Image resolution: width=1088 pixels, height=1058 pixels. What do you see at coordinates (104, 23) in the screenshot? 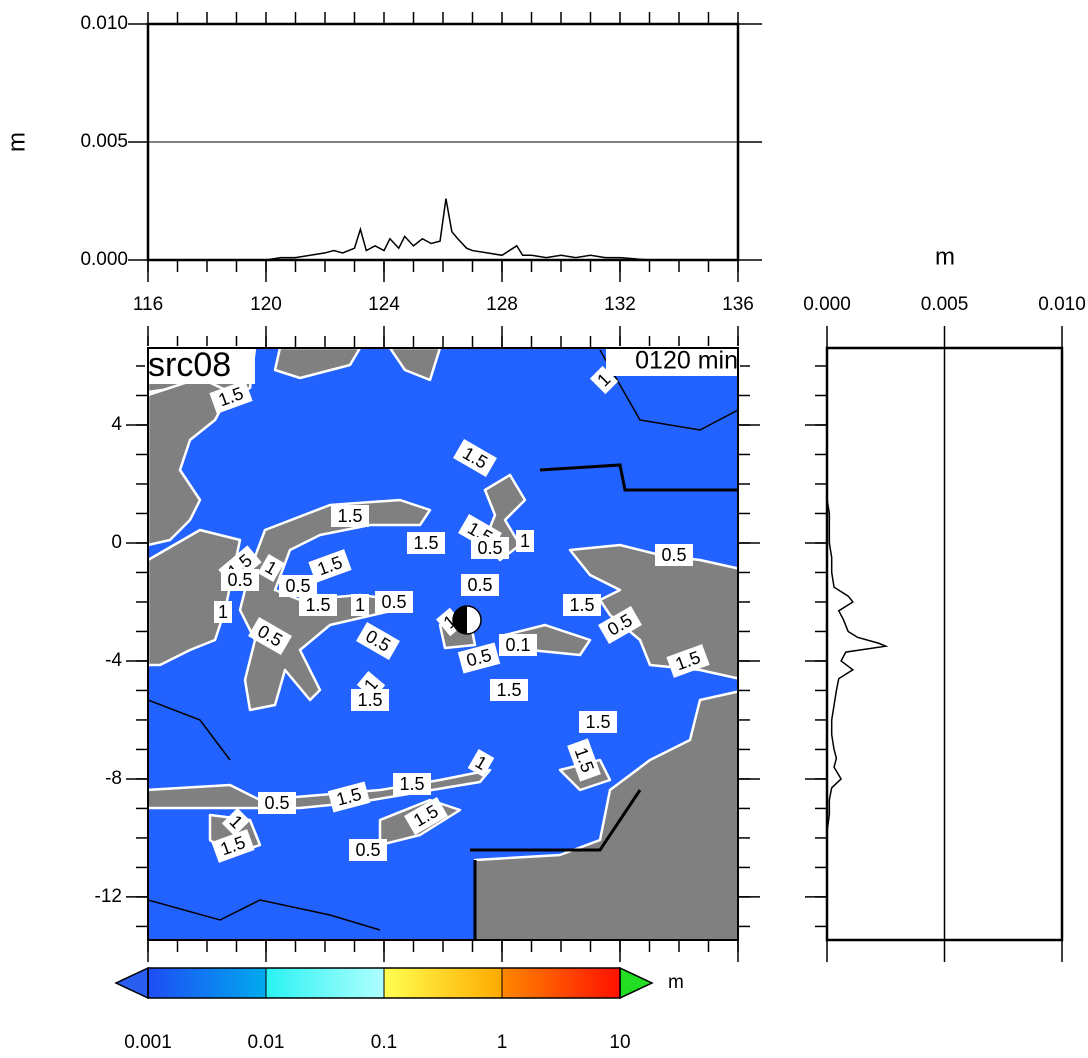
I see `y-tick-label: 0.010` at bounding box center [104, 23].